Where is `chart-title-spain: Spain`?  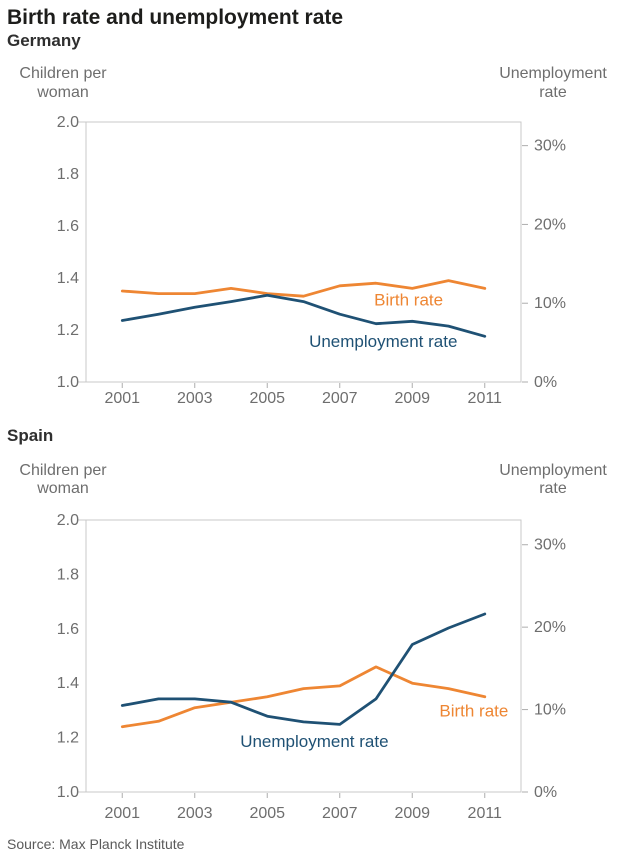
chart-title-spain: Spain is located at coordinates (30, 435).